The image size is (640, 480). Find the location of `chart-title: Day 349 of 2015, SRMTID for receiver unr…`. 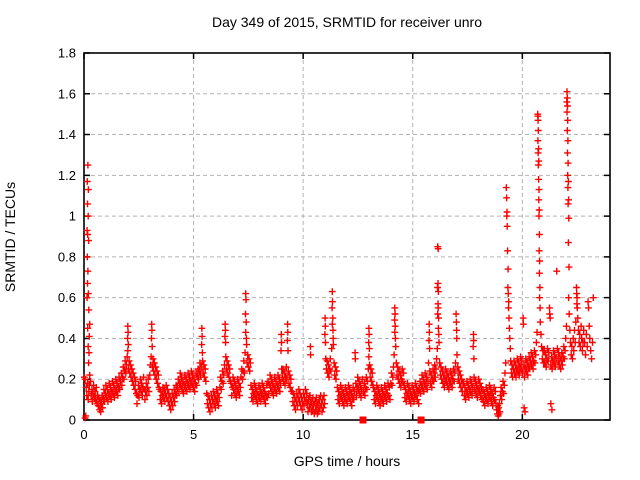

chart-title: Day 349 of 2015, SRMTID for receiver unr… is located at coordinates (320, 22).